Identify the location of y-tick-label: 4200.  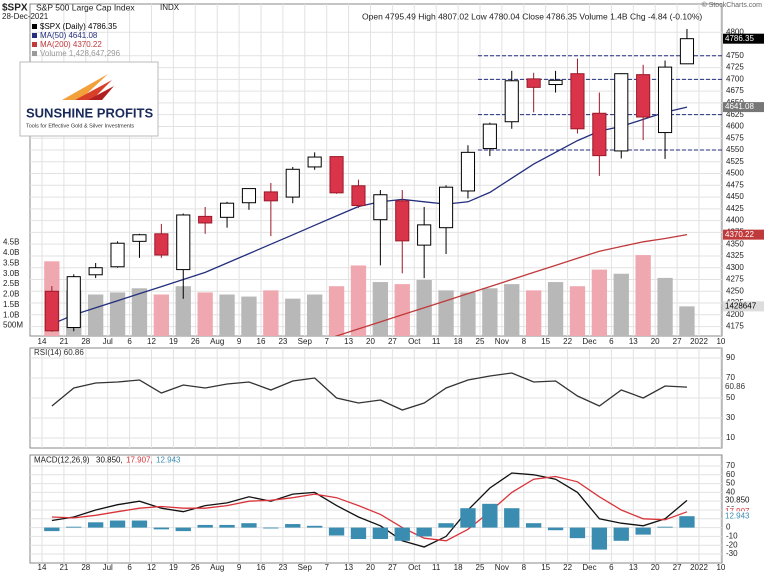
(735, 314).